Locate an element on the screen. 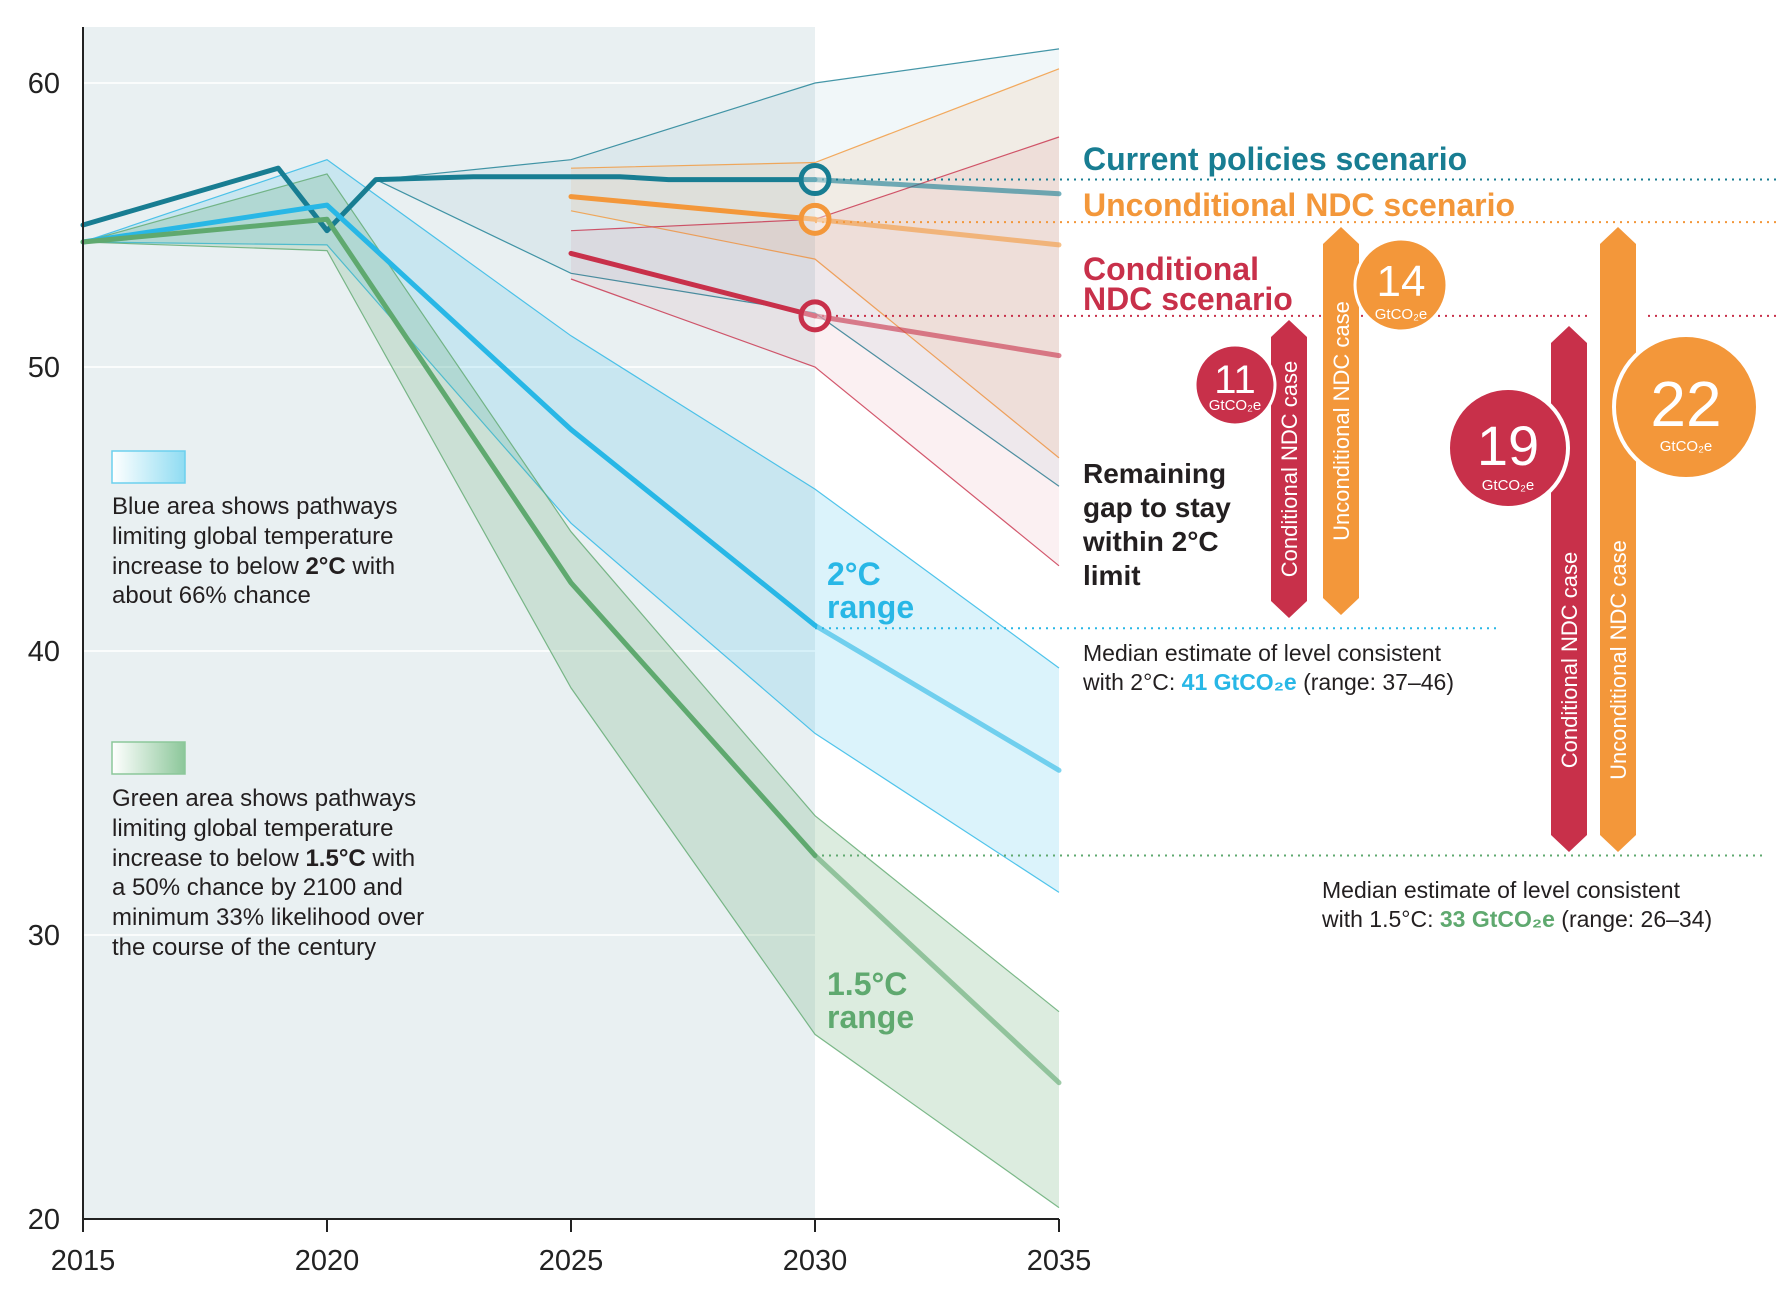 Image resolution: width=1790 pixels, height=1300 pixels. gap-unit-22: GtCO₂e is located at coordinates (1686, 446).